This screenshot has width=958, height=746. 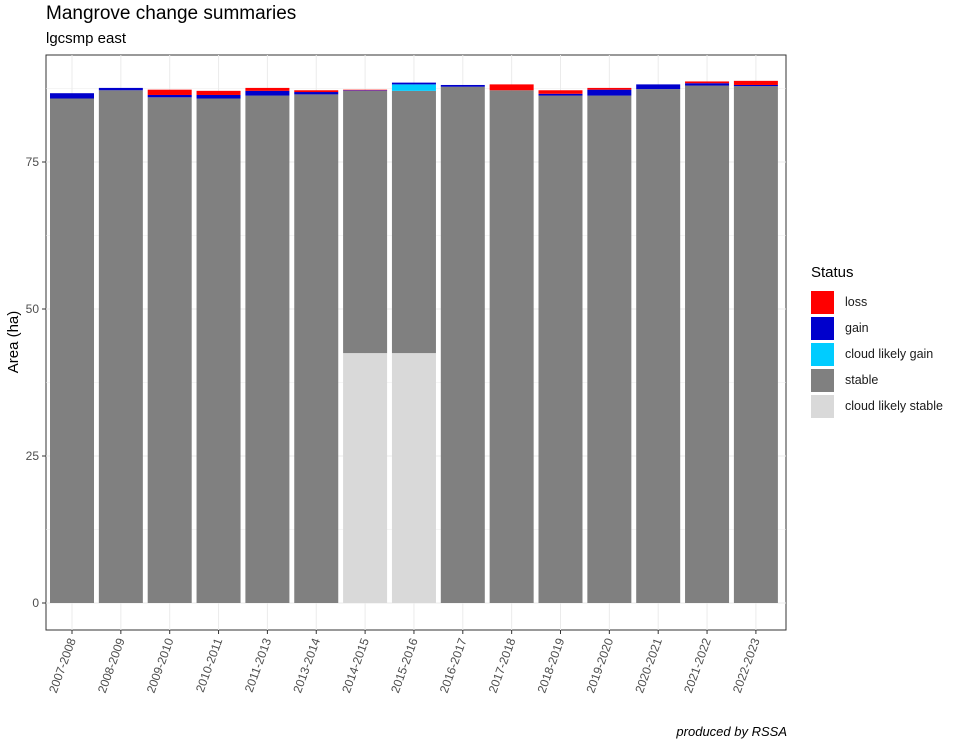 I want to click on legend-label: gain, so click(x=857, y=328).